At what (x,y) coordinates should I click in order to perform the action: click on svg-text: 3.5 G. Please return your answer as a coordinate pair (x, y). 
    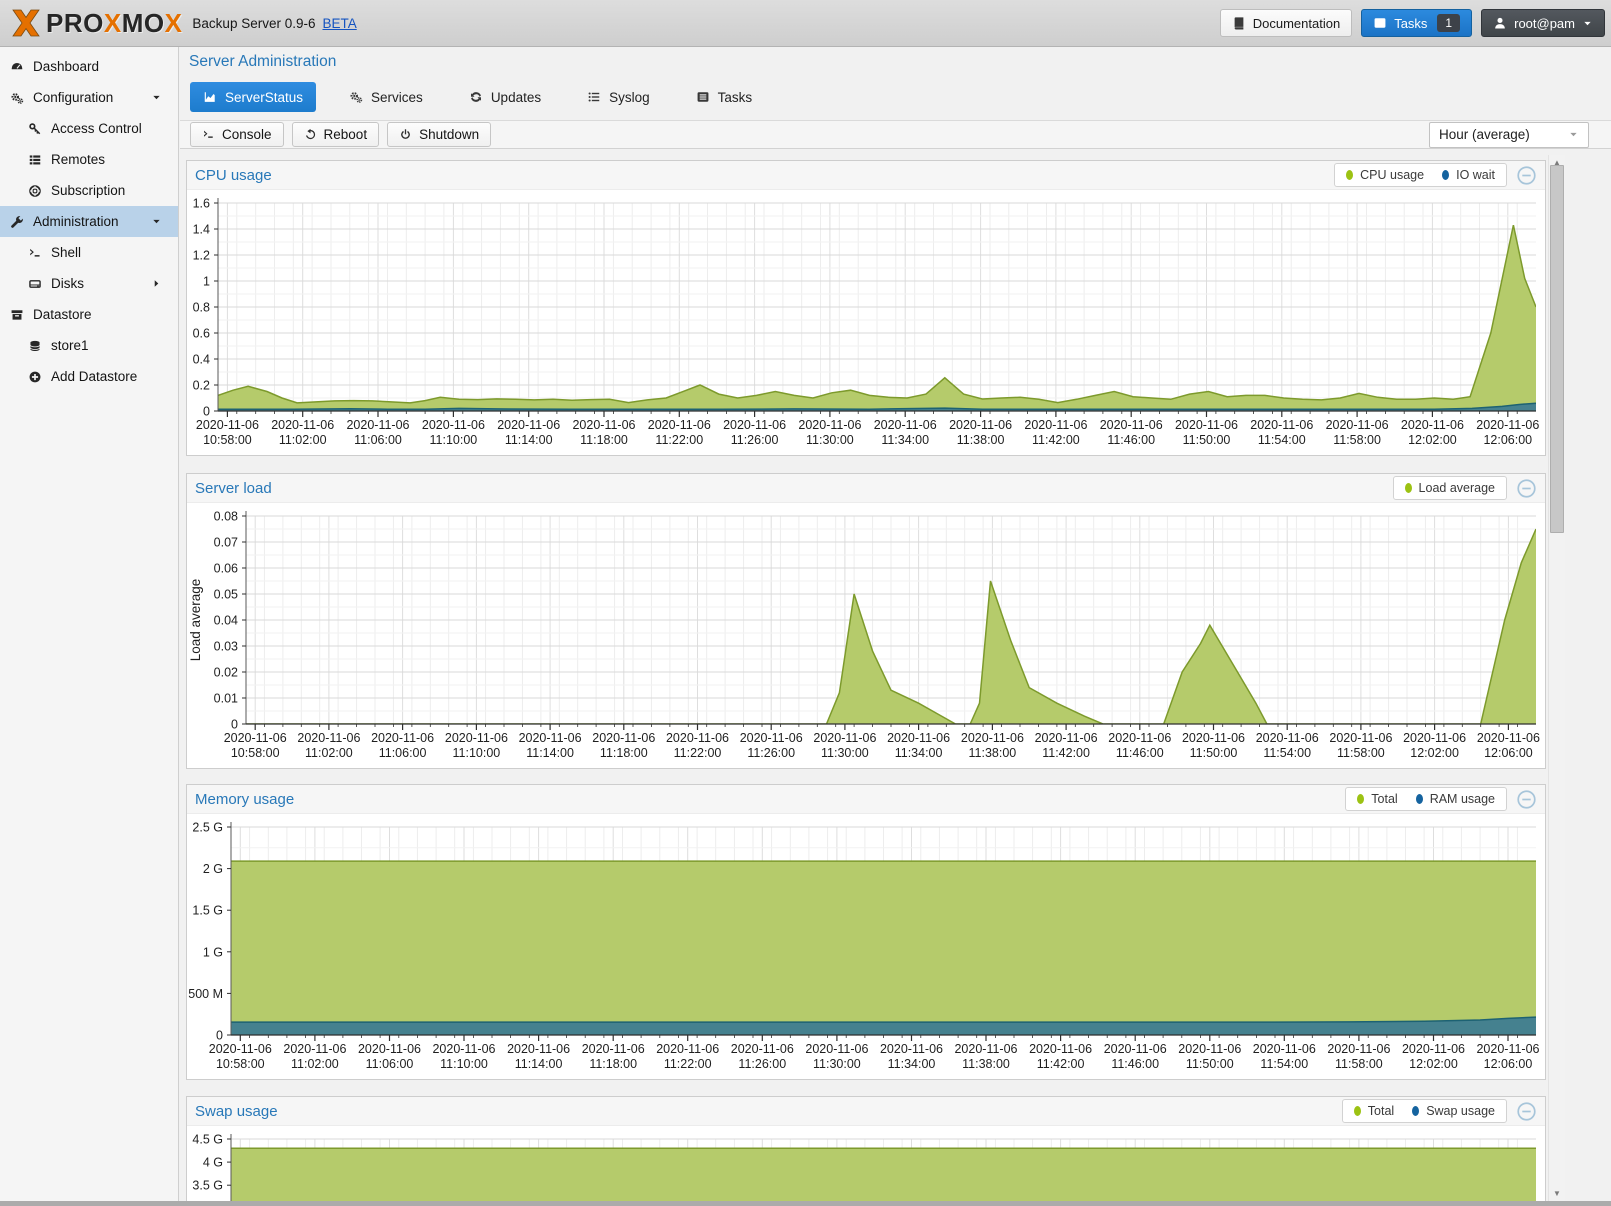
    Looking at the image, I should click on (207, 1186).